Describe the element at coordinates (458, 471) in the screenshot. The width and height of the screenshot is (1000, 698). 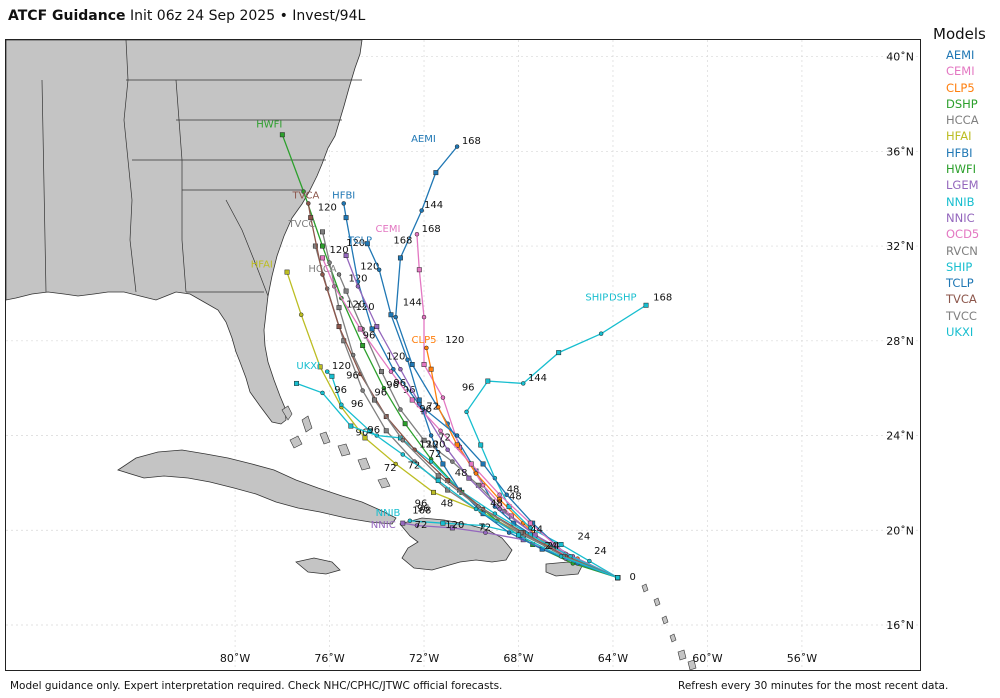
I see `track-ukxi: UKXI 120 96` at that location.